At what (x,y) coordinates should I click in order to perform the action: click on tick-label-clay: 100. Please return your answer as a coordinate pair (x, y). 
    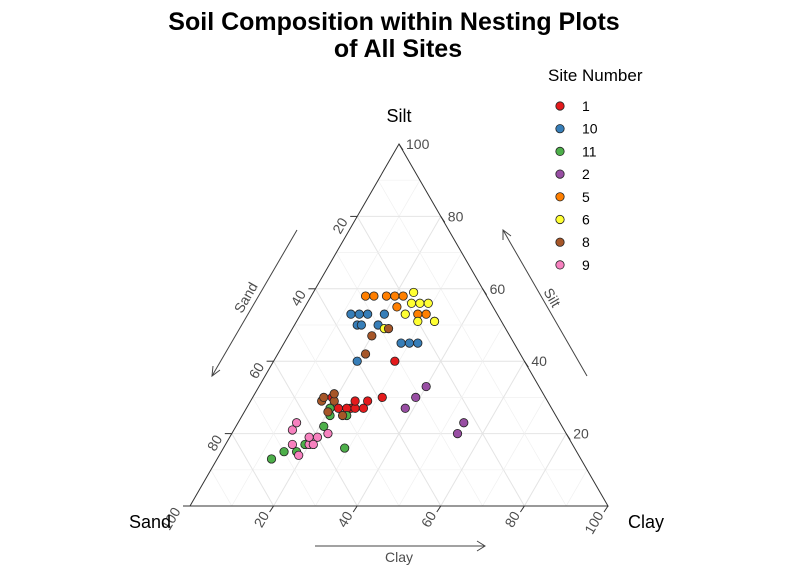
    Looking at the image, I should click on (594, 522).